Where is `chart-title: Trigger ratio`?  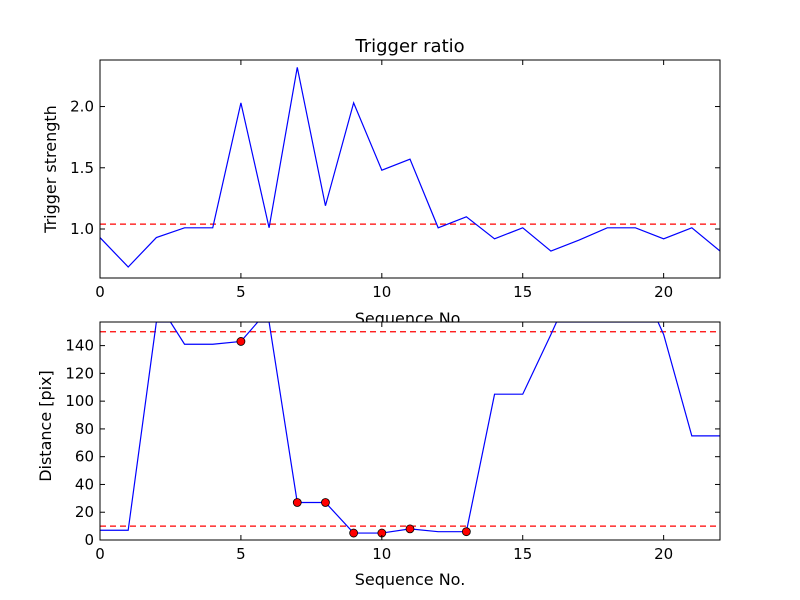
chart-title: Trigger ratio is located at coordinates (409, 46).